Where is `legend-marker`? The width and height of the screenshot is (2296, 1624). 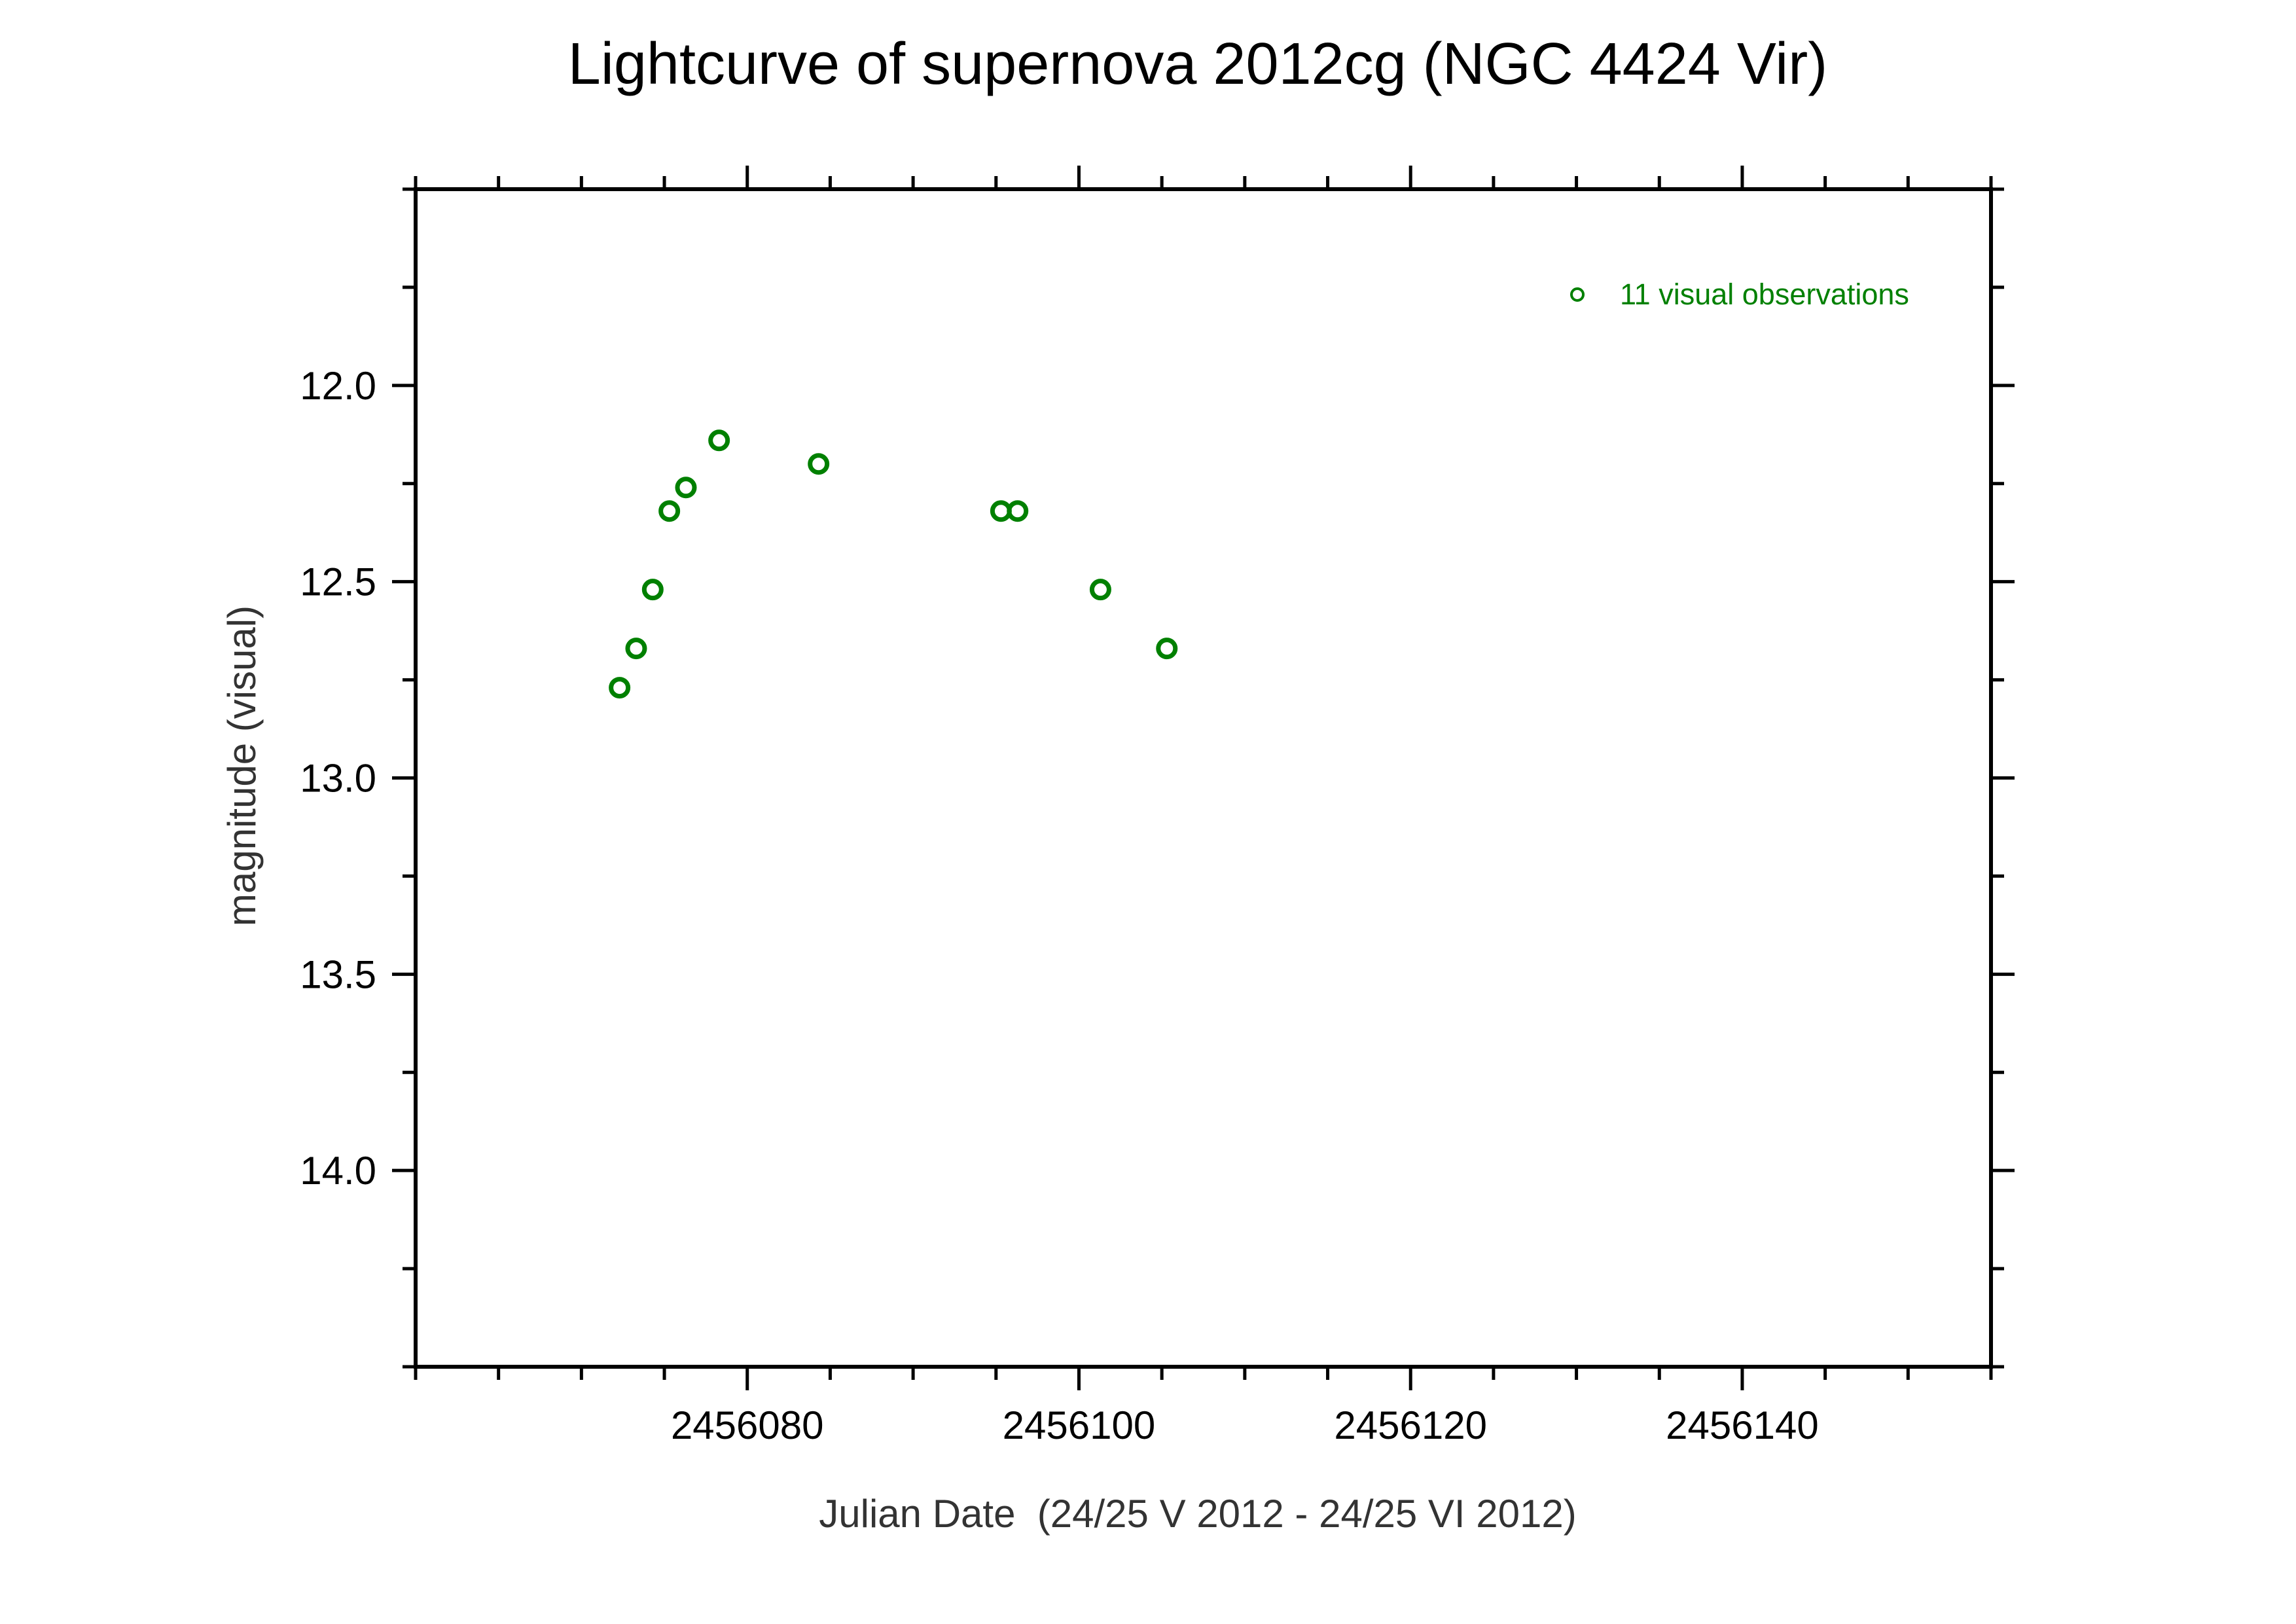
legend-marker is located at coordinates (1577, 294).